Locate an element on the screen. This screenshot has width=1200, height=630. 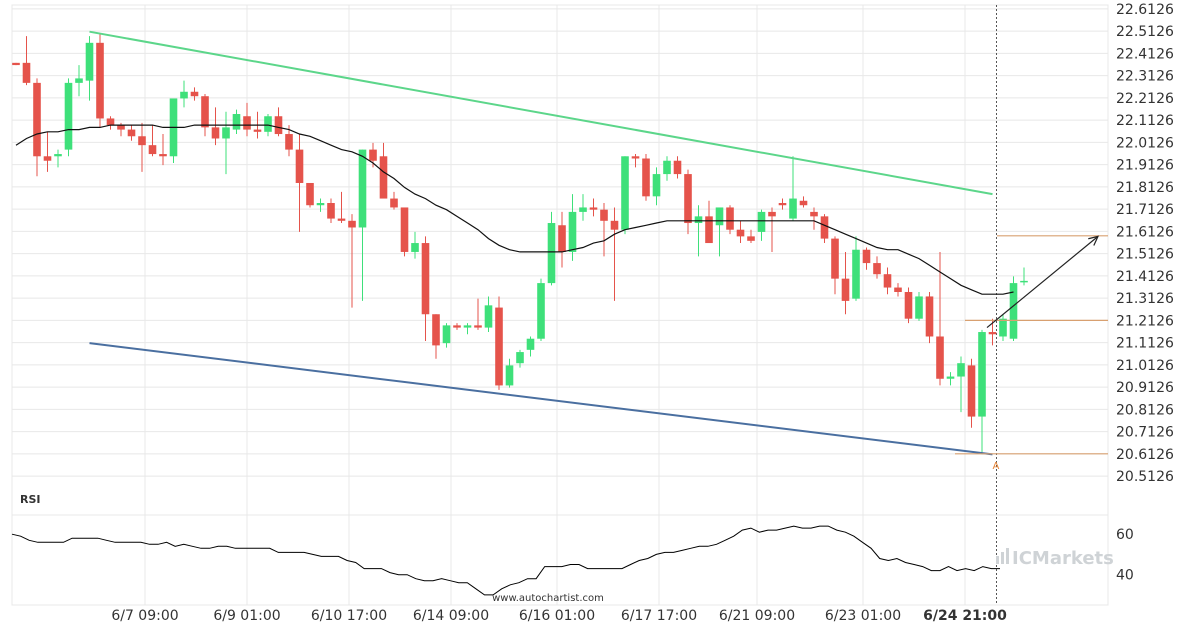
price-tick-label: 21.0126 is located at coordinates (1145, 366).